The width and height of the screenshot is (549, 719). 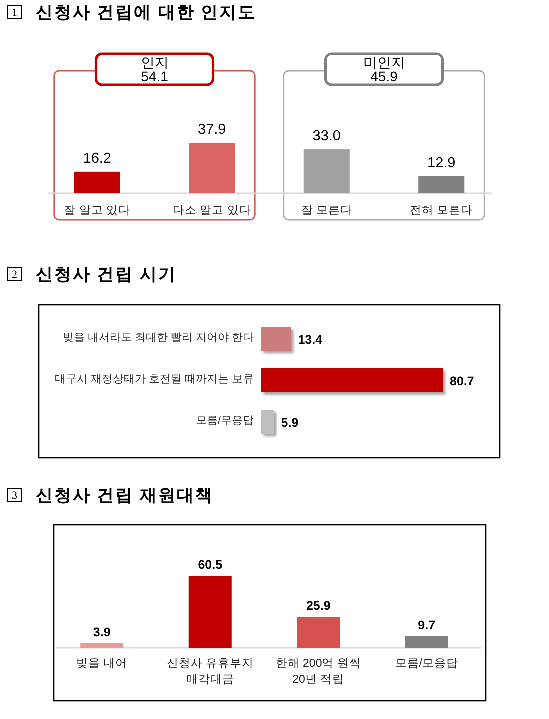 I want to click on data-label: 37.9, so click(x=212, y=130).